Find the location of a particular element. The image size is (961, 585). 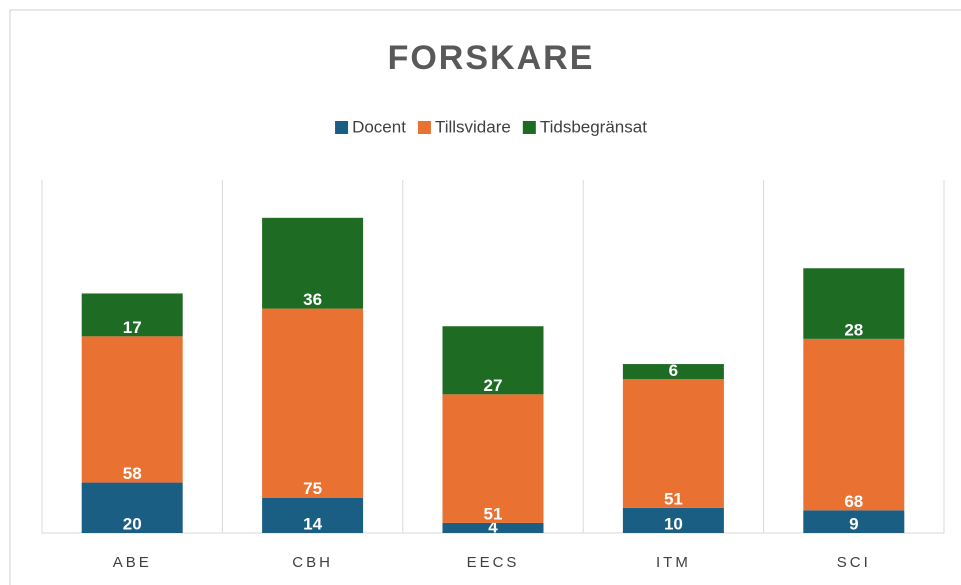

data-label: 20 is located at coordinates (132, 523).